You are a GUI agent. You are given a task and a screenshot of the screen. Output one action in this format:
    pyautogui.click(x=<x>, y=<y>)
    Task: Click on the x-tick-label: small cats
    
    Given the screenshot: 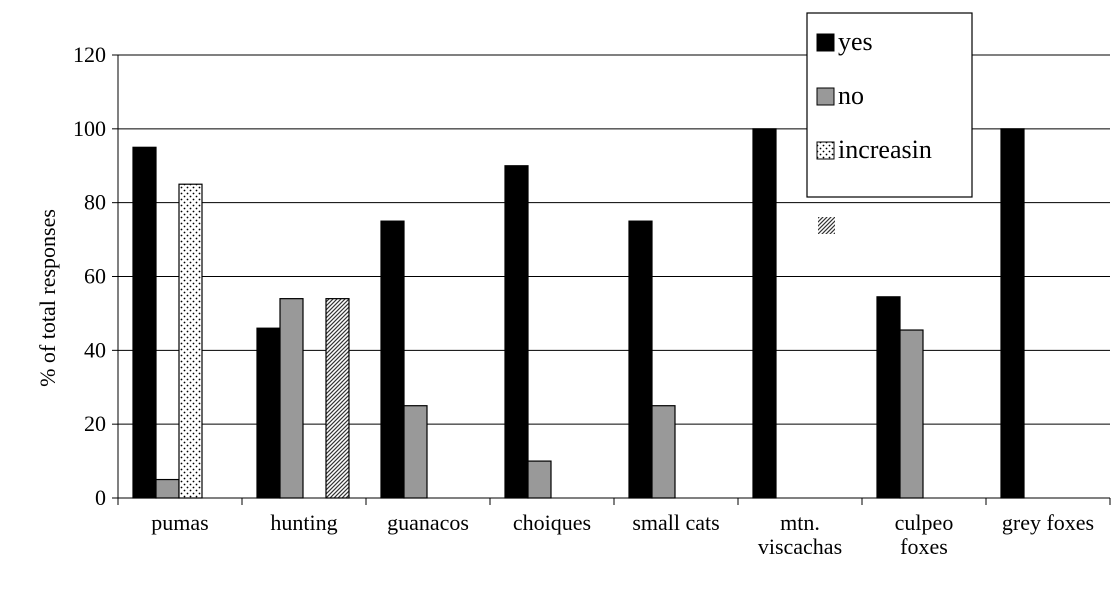 What is the action you would take?
    pyautogui.click(x=675, y=522)
    